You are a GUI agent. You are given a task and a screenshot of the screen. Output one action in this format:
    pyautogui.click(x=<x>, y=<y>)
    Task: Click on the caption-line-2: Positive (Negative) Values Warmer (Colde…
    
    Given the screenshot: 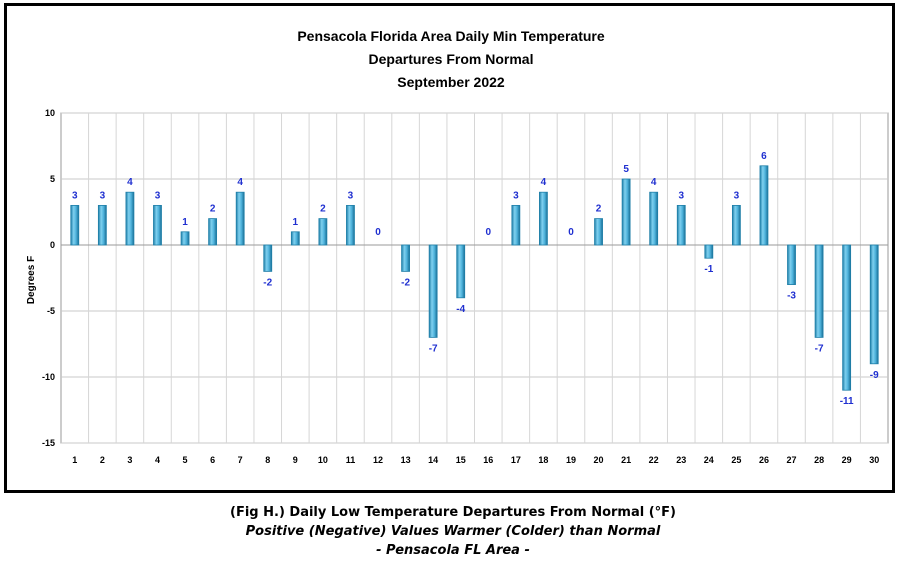 What is the action you would take?
    pyautogui.click(x=453, y=531)
    